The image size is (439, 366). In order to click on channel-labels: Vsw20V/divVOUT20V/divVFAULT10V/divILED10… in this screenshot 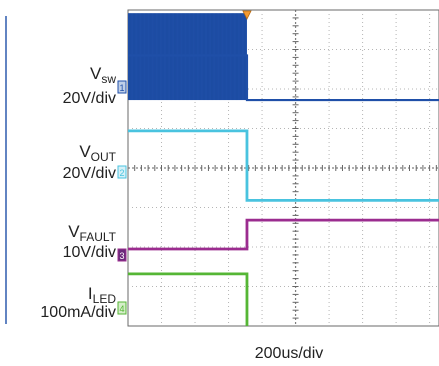, I will do `click(78, 192)`.